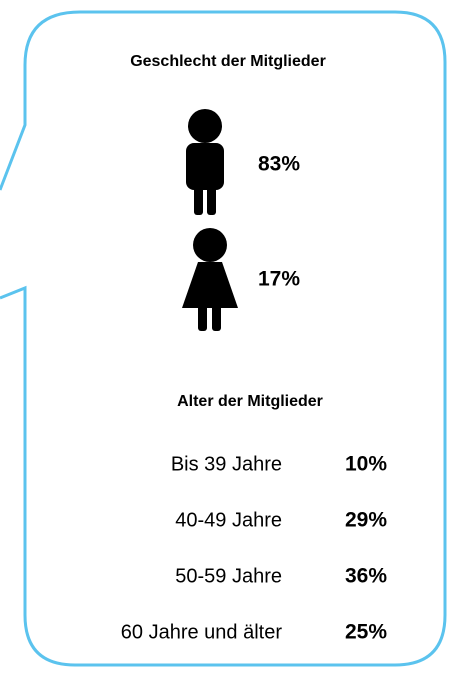 This screenshot has width=458, height=678. Describe the element at coordinates (228, 520) in the screenshot. I see `age-label: 40-49 Jahre` at that location.